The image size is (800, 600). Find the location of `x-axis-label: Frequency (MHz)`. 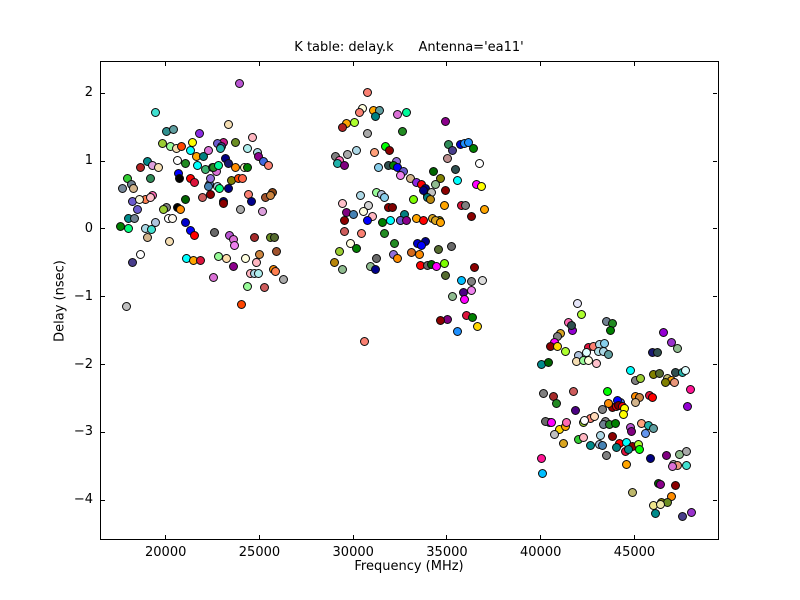

x-axis-label: Frequency (MHz) is located at coordinates (409, 566).